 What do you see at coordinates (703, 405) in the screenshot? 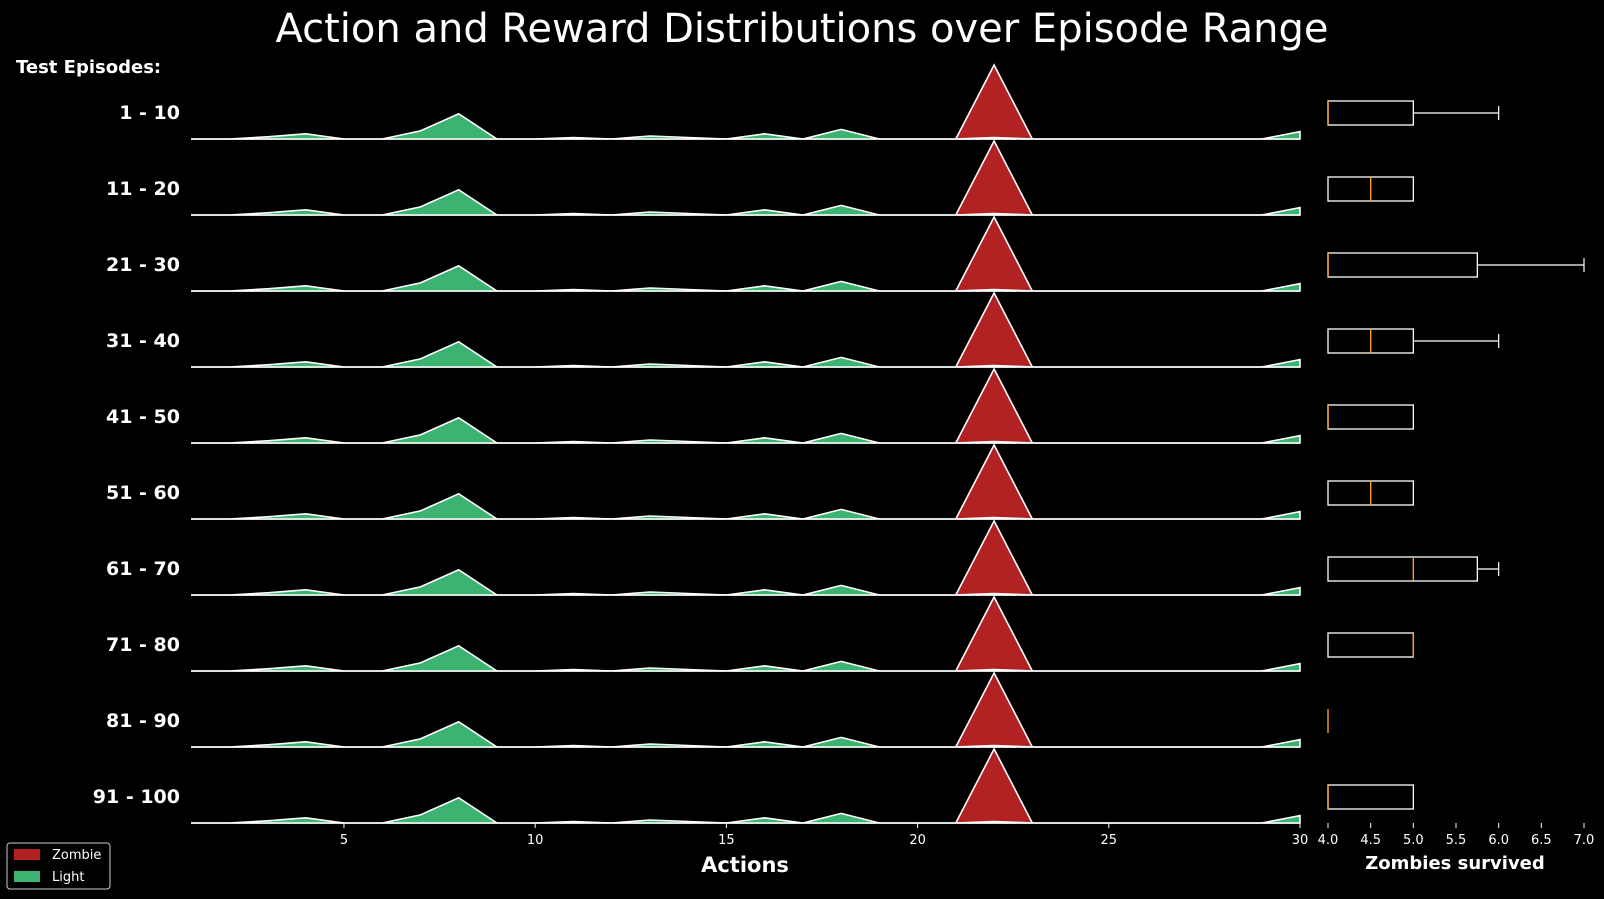
I see `ridge-row: 41 - 50` at bounding box center [703, 405].